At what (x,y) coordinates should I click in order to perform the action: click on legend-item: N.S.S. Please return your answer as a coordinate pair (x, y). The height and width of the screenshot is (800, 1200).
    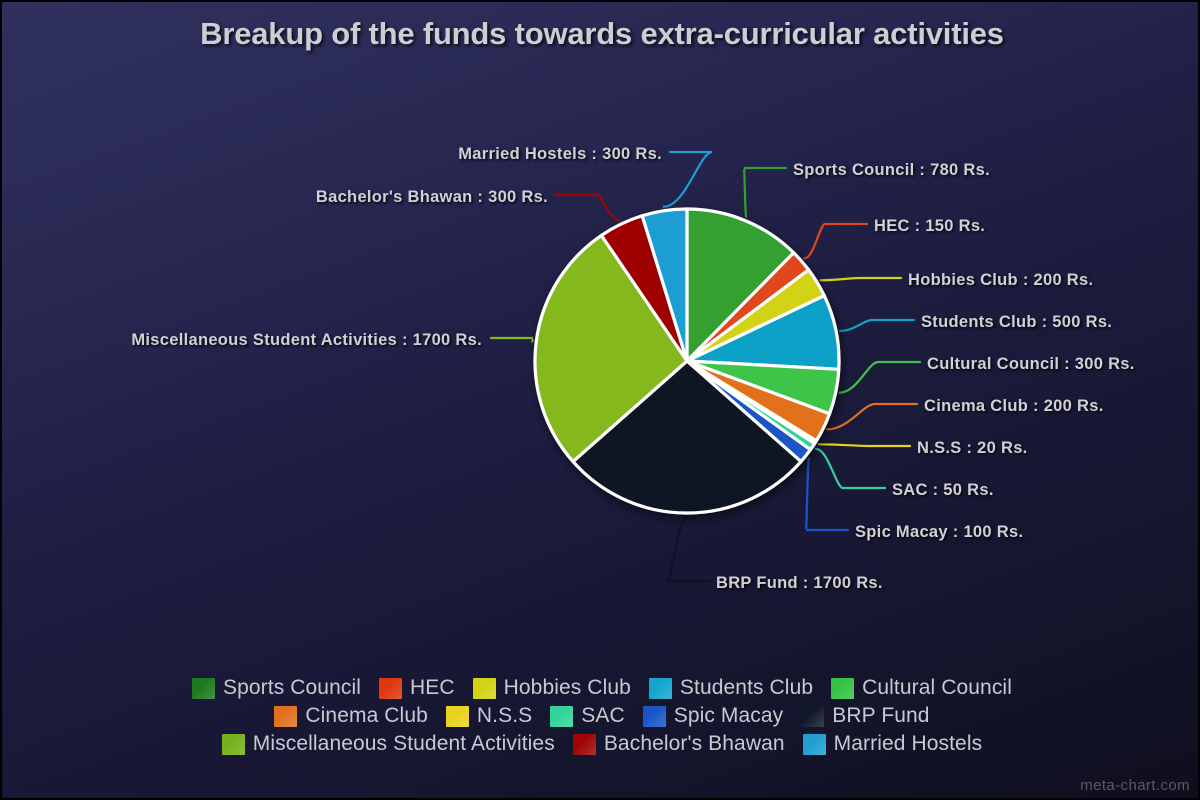
    Looking at the image, I should click on (489, 716).